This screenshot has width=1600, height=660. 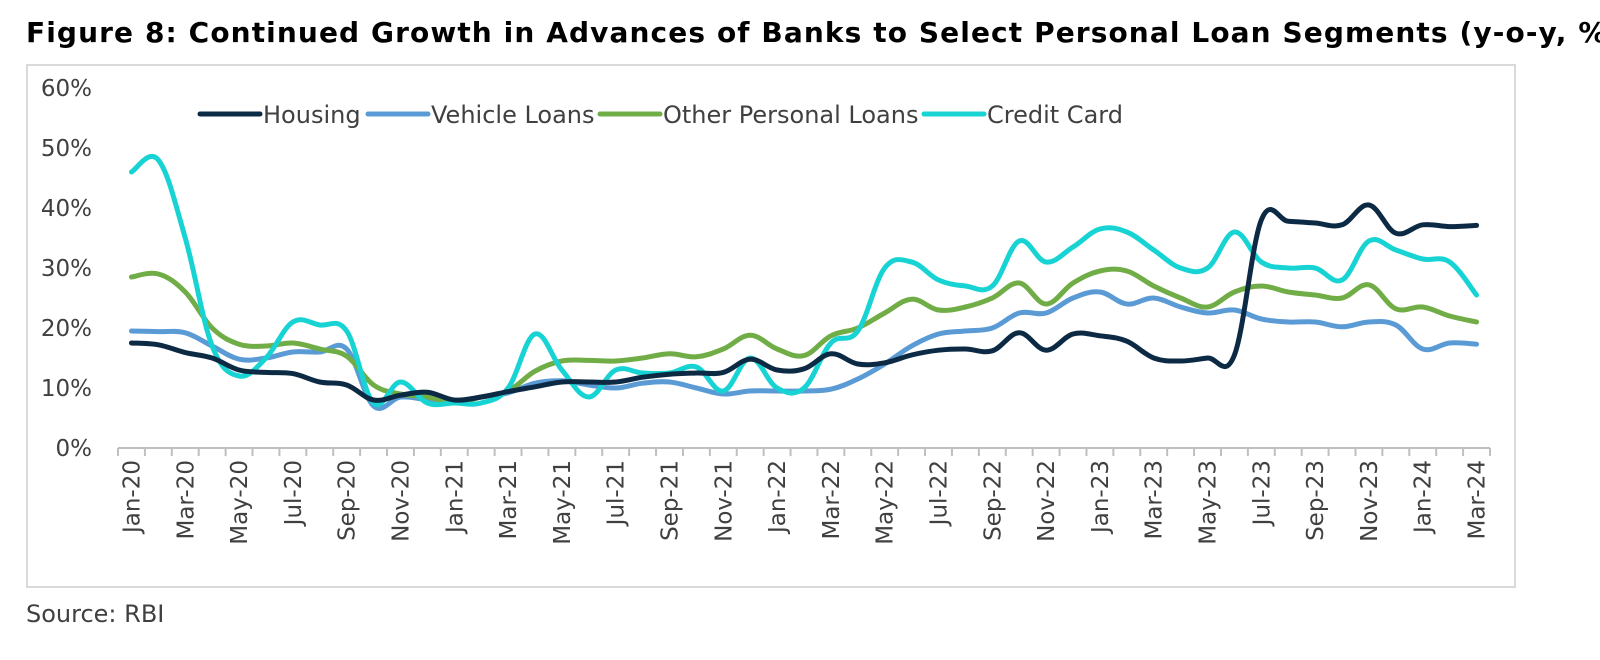 What do you see at coordinates (509, 500) in the screenshot?
I see `x-tick-label: Mar-21` at bounding box center [509, 500].